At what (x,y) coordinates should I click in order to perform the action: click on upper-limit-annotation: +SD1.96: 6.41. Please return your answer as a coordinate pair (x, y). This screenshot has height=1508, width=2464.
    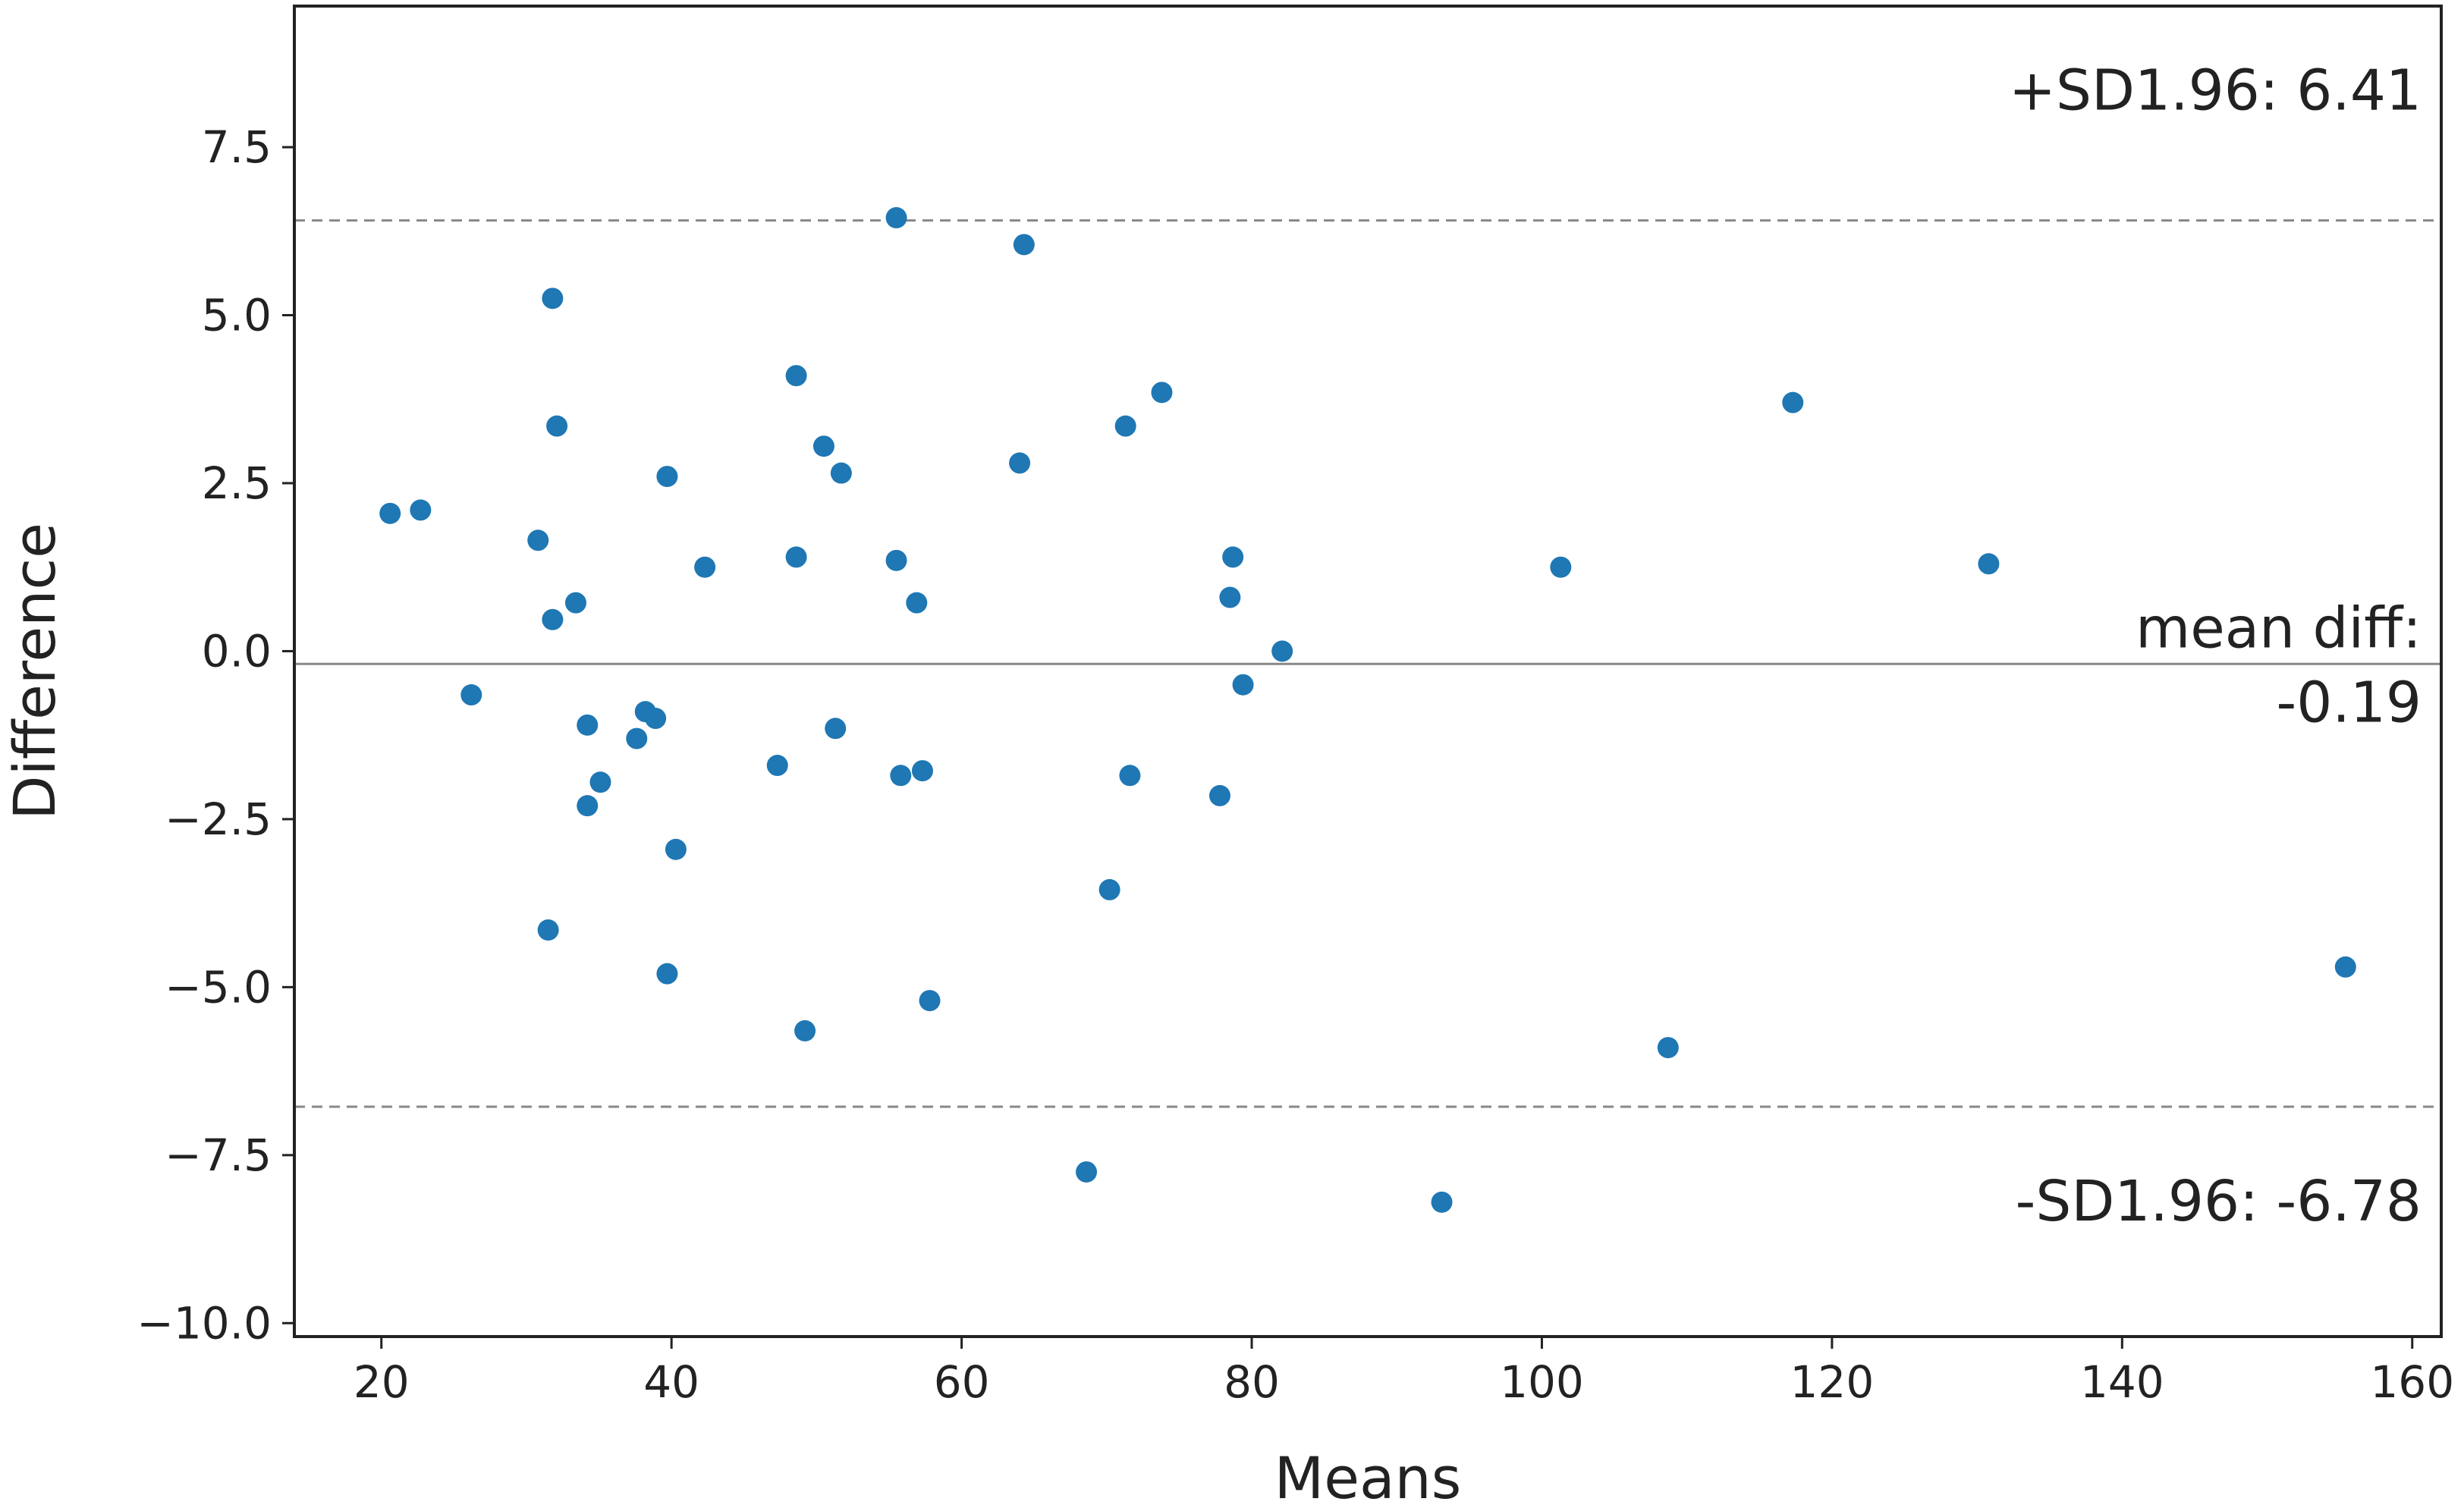
    Looking at the image, I should click on (2215, 91).